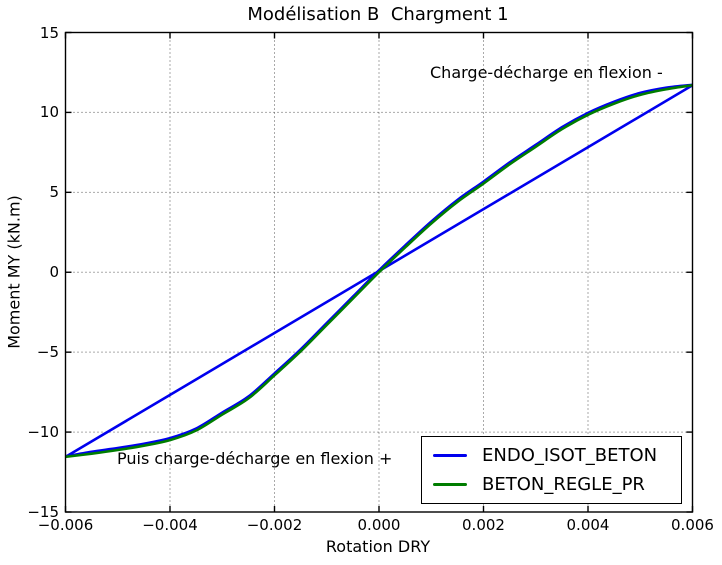 This screenshot has height=565, width=722. What do you see at coordinates (255, 458) in the screenshot?
I see `annotation-puis-charge-decharge-flexion-plus: Puis charge-décharge en flexion +` at bounding box center [255, 458].